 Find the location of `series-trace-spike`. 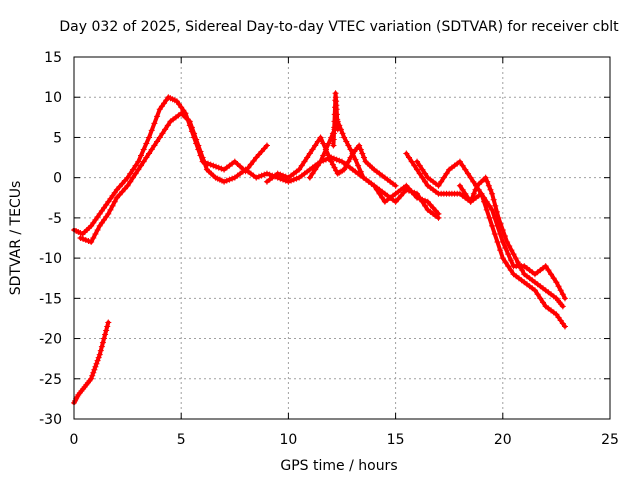

series-trace-spike is located at coordinates (335, 119).